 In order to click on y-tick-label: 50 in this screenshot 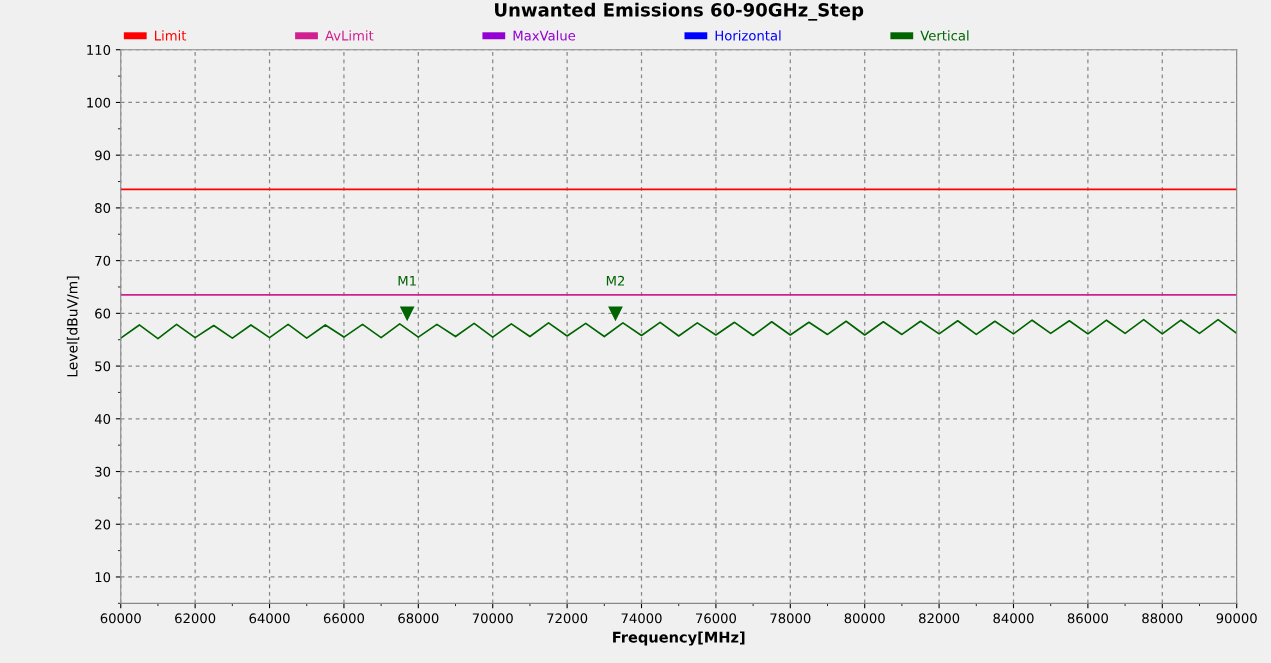, I will do `click(103, 366)`.